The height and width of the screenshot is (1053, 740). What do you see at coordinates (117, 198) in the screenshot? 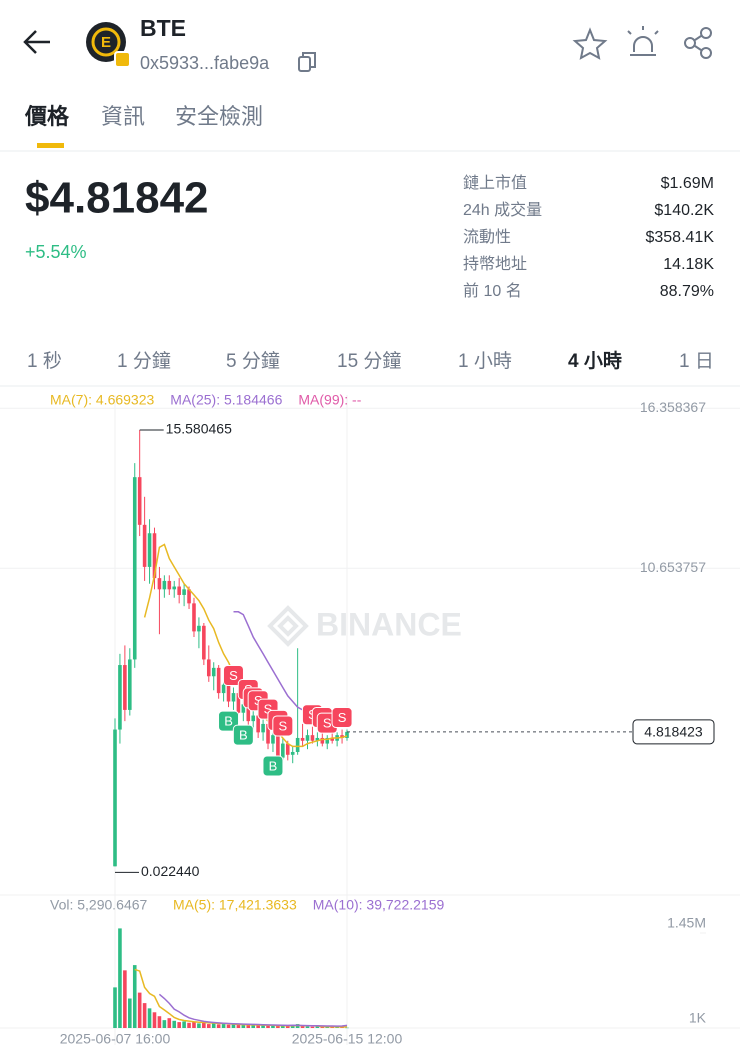
I see `price: $4.81842` at bounding box center [117, 198].